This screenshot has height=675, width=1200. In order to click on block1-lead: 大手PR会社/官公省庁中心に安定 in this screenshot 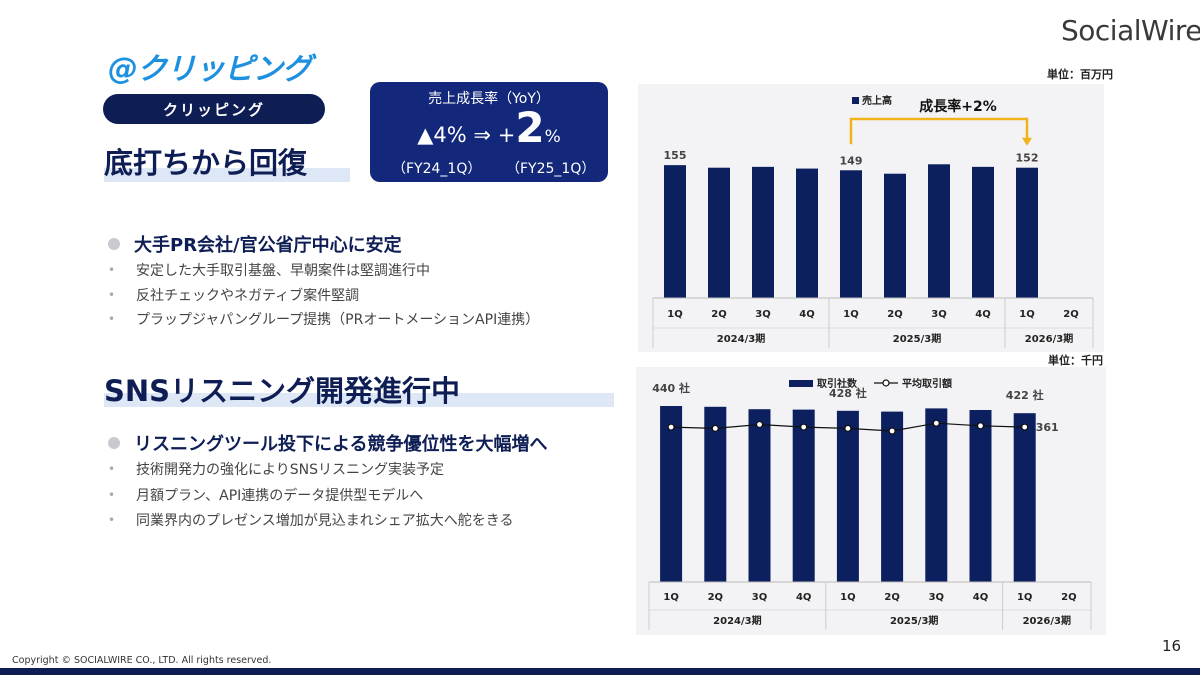, I will do `click(253, 244)`.